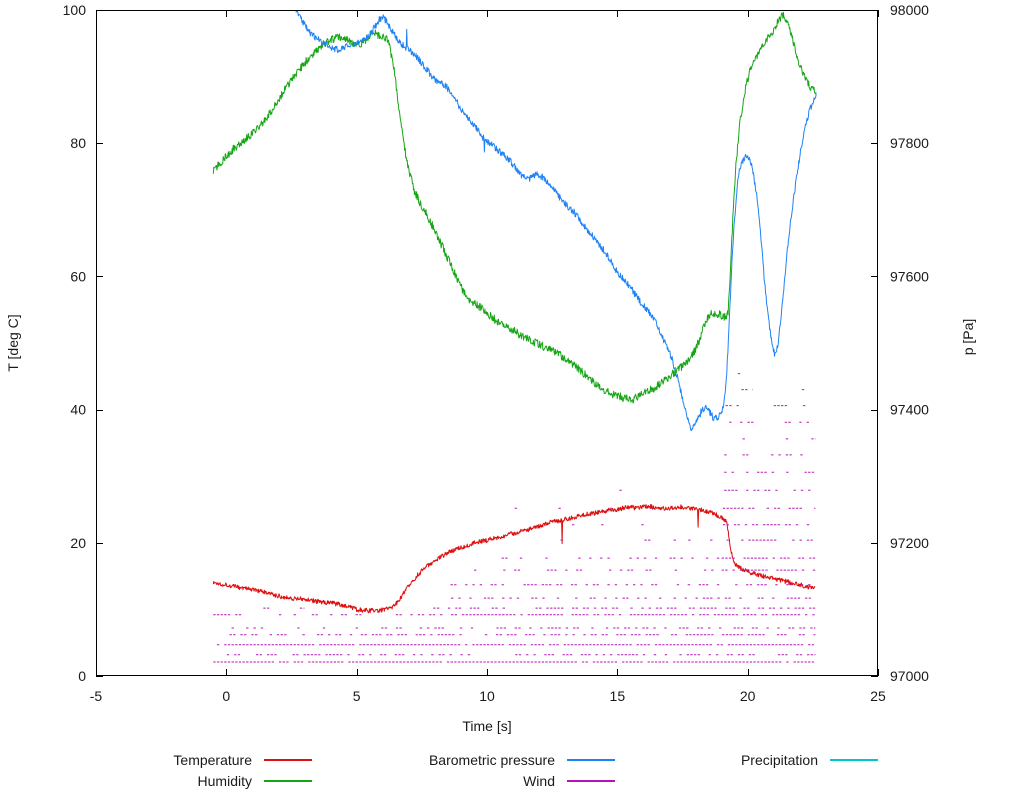  I want to click on svg-text: 15, so click(618, 696).